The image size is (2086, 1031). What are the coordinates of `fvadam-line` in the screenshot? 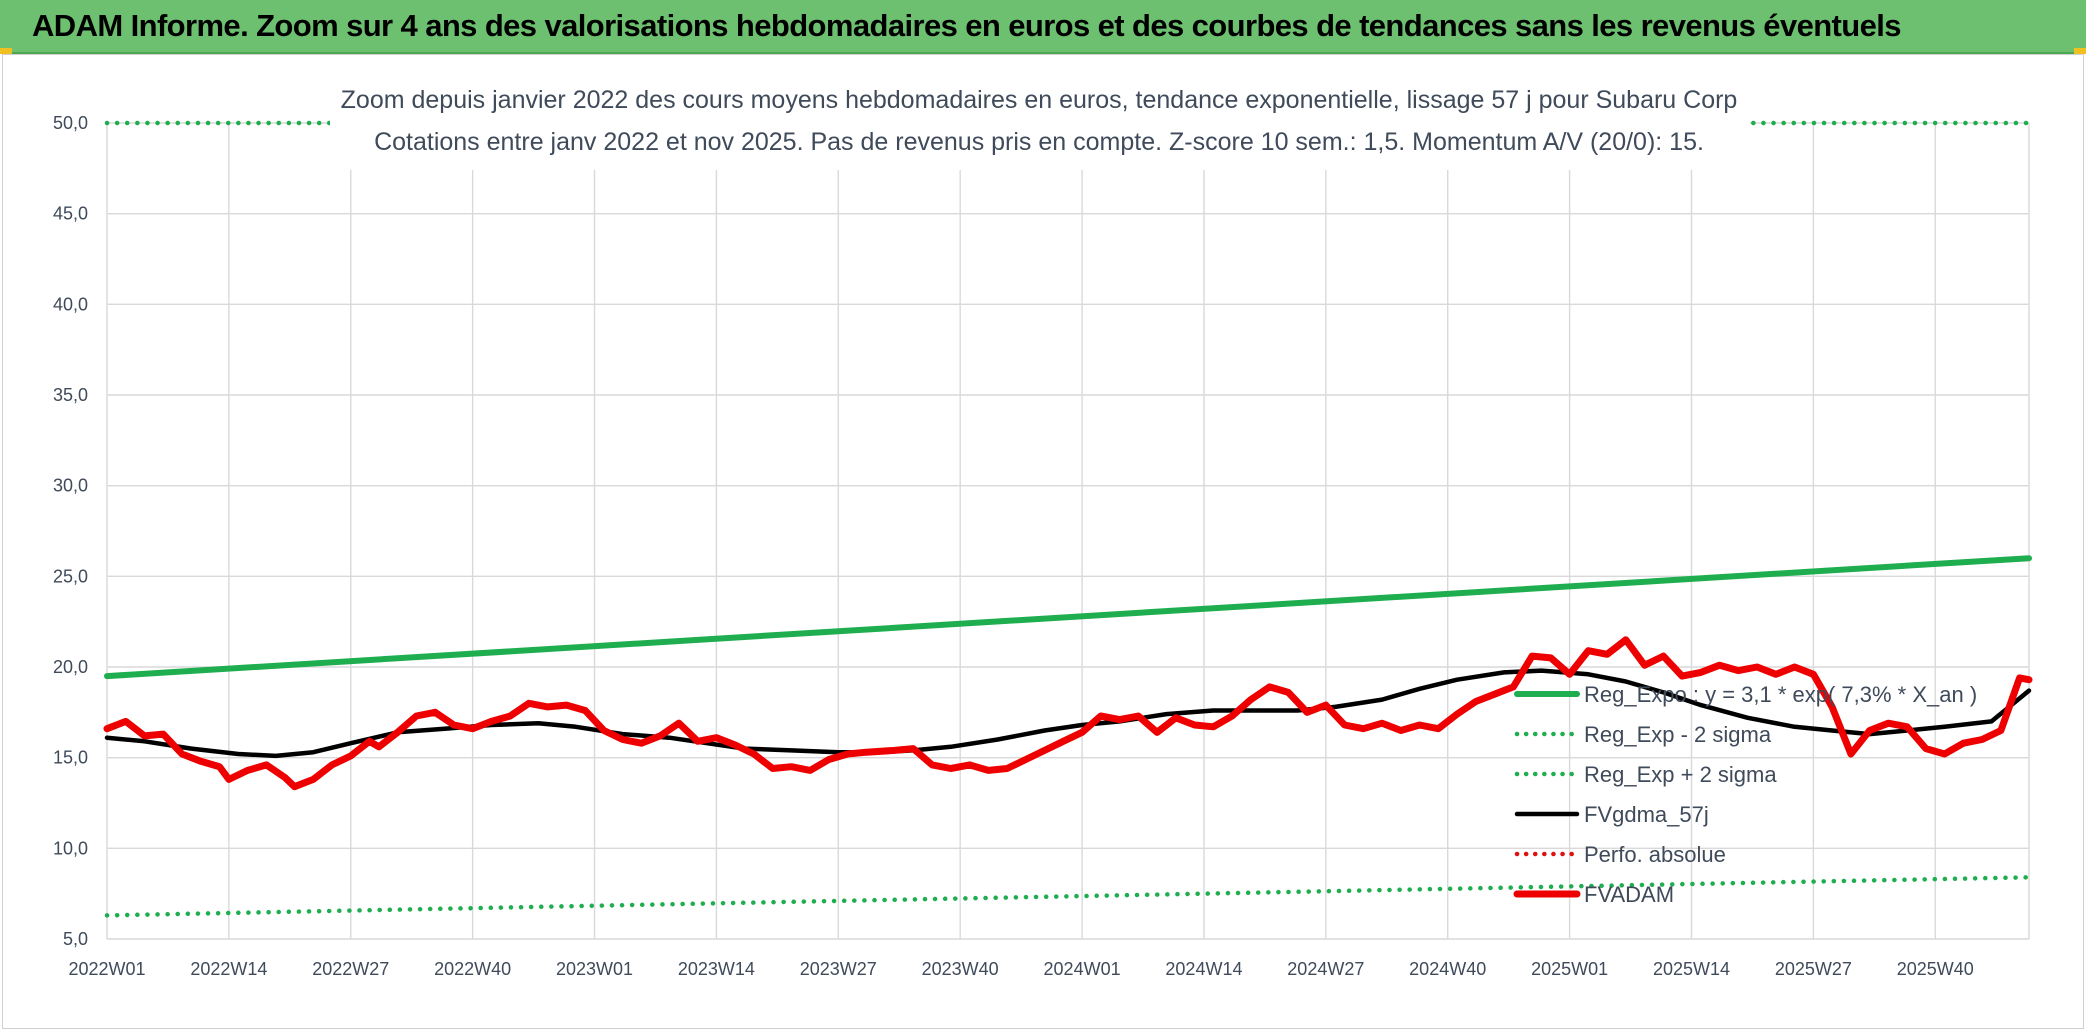 It's located at (1068, 713).